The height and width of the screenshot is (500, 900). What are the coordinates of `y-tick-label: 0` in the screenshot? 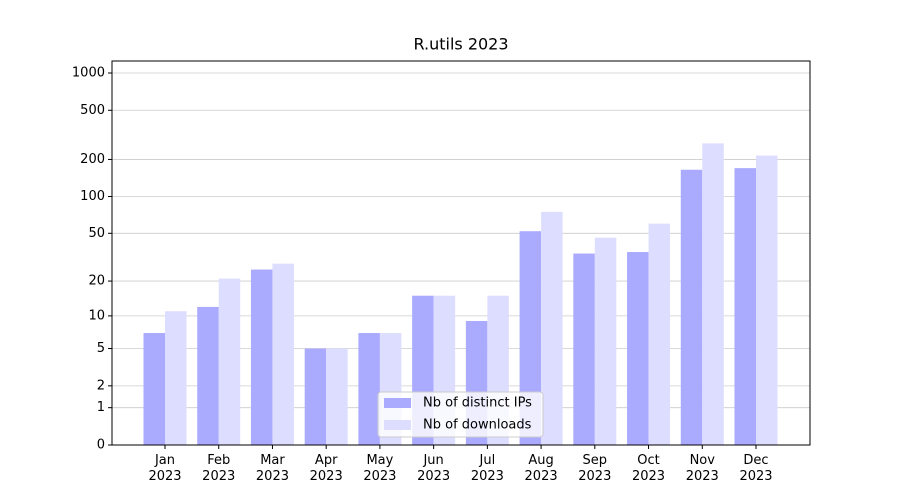 It's located at (101, 445).